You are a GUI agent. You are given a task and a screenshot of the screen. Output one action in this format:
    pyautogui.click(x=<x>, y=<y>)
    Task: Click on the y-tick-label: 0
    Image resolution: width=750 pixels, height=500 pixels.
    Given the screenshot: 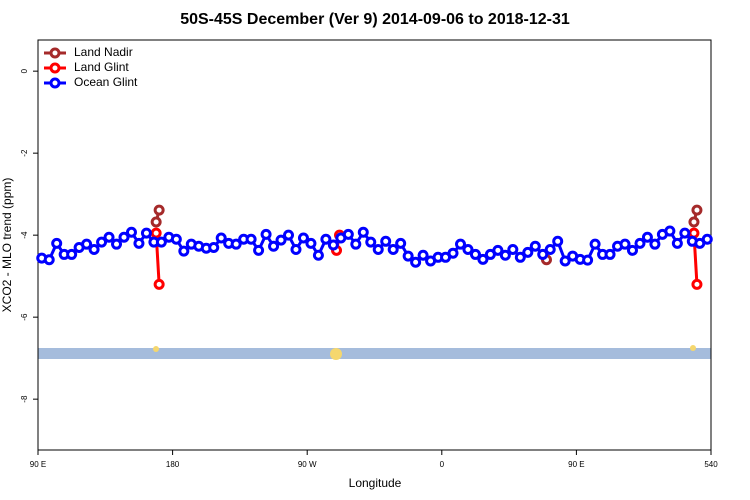 What is the action you would take?
    pyautogui.click(x=24, y=70)
    